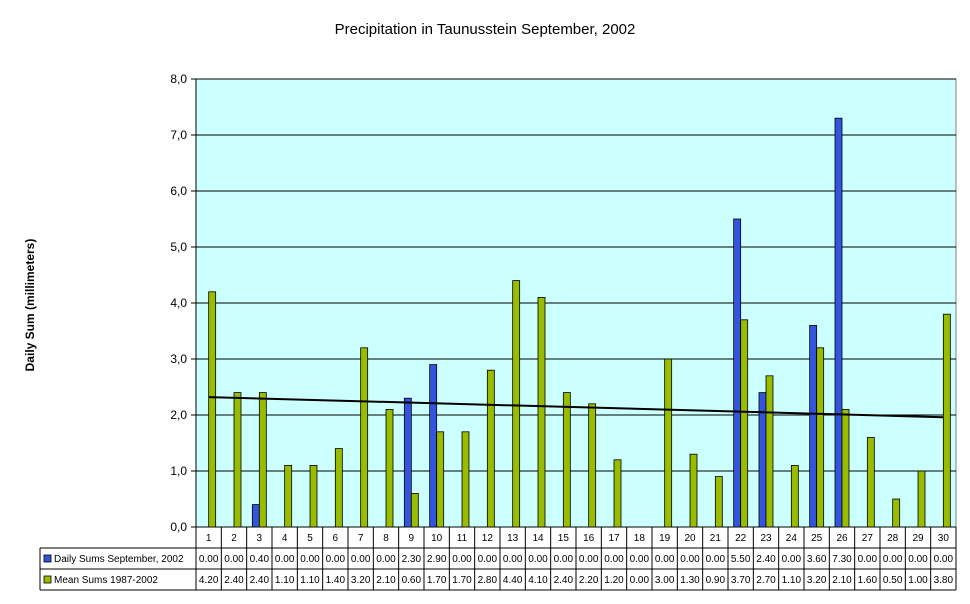 The width and height of the screenshot is (970, 604). Describe the element at coordinates (944, 538) in the screenshot. I see `x-tick-label: 30` at that location.